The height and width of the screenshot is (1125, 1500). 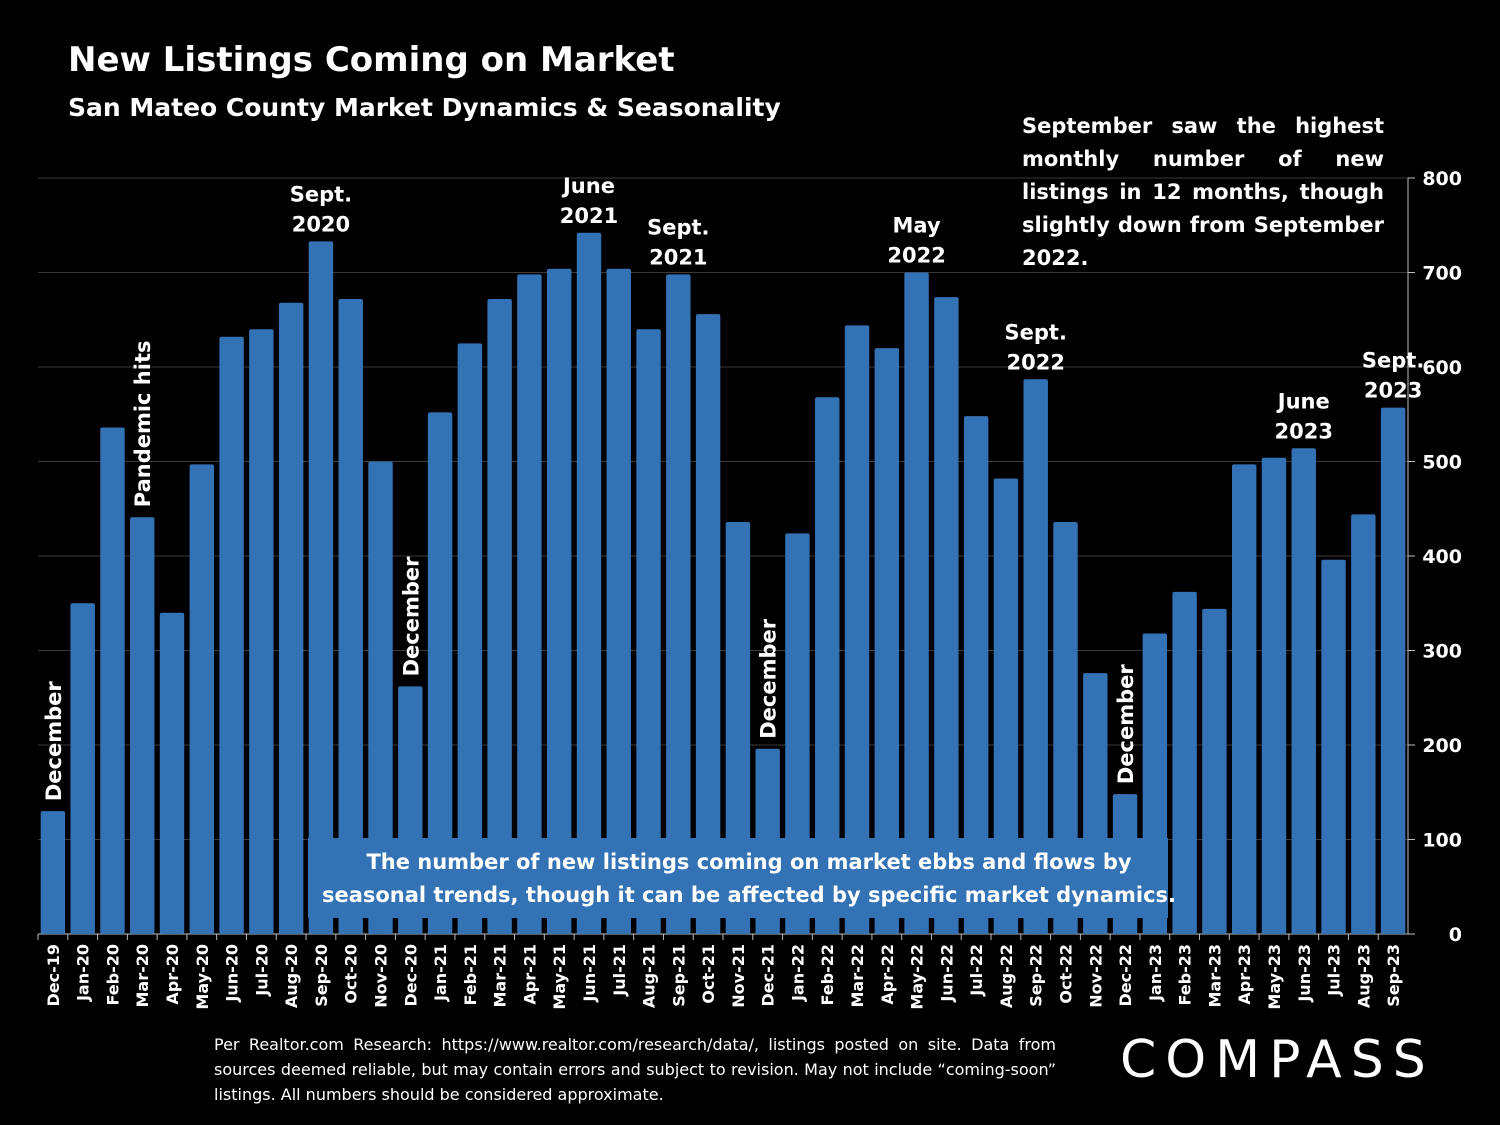 What do you see at coordinates (1214, 976) in the screenshot?
I see `x-tick-label: Mar-23` at bounding box center [1214, 976].